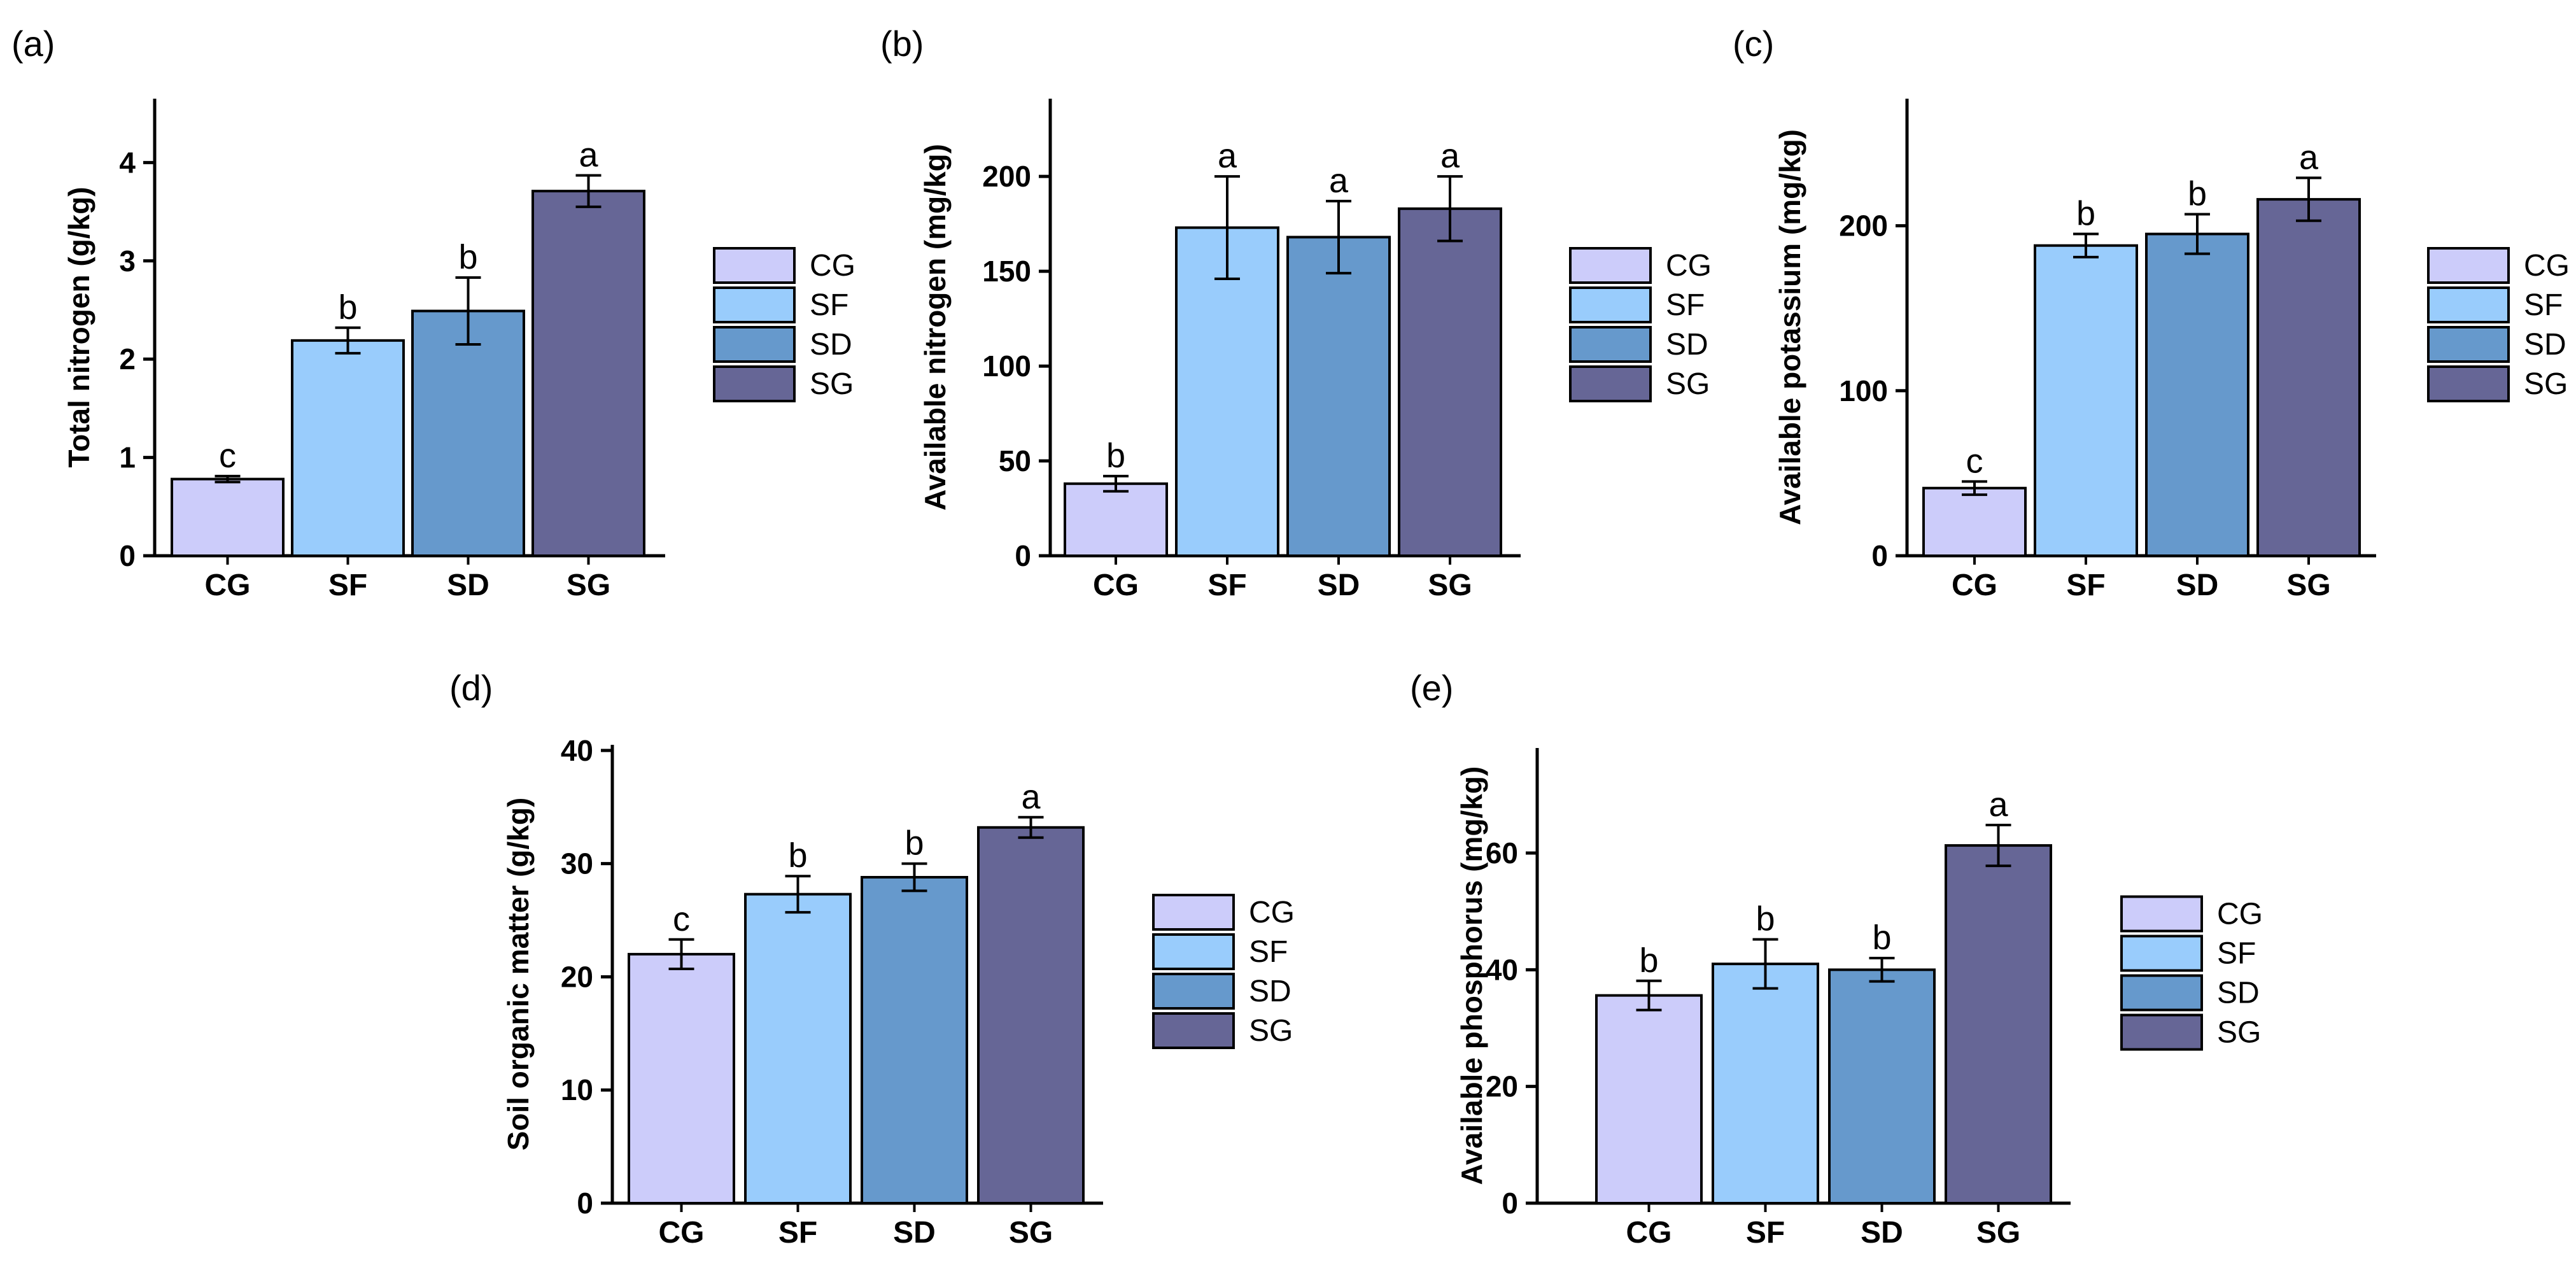 The width and height of the screenshot is (2576, 1263). I want to click on y-tick-label: 2, so click(128, 359).